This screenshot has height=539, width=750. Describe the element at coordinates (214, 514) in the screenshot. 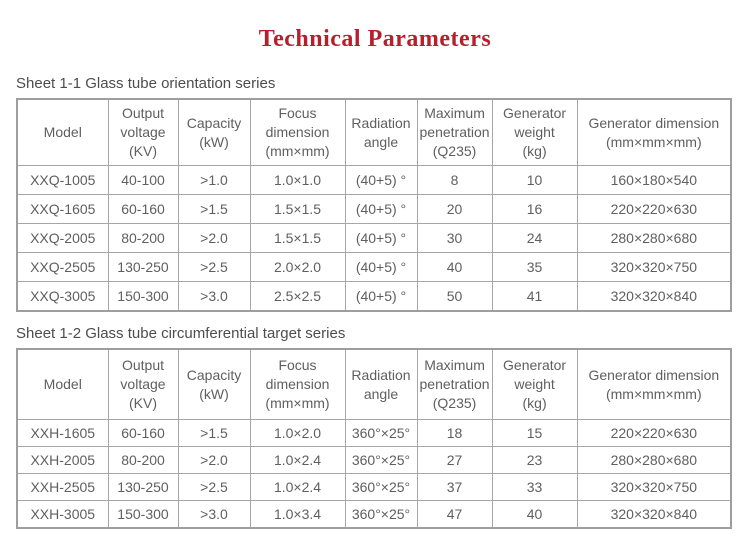

I see `cell-capacity: >3.0` at that location.